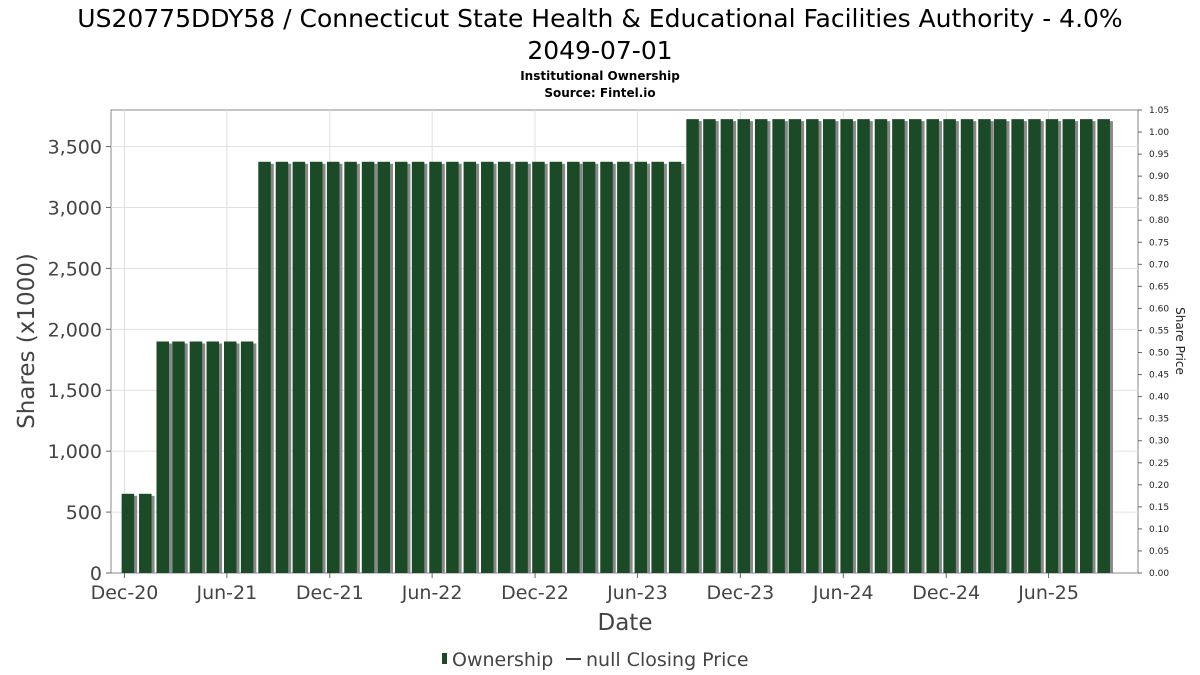  Describe the element at coordinates (27, 341) in the screenshot. I see `y-axis-label: Shares (x1000)` at that location.